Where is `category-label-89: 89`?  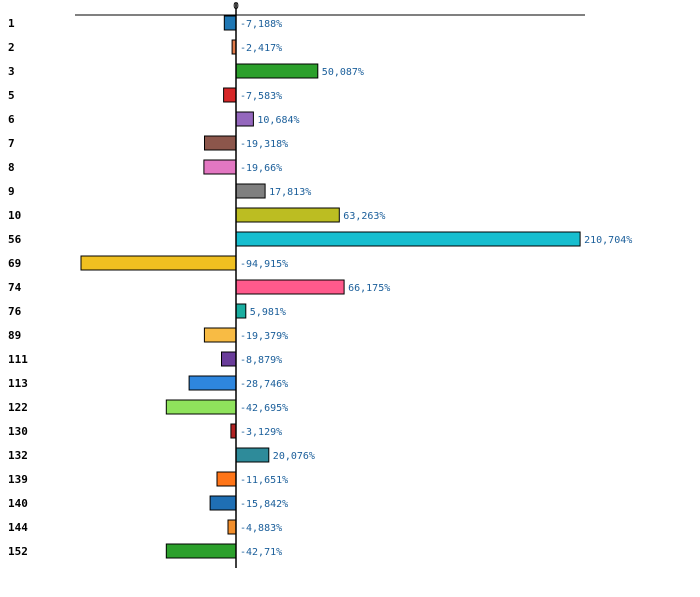
category-label-89: 89 is located at coordinates (14, 335).